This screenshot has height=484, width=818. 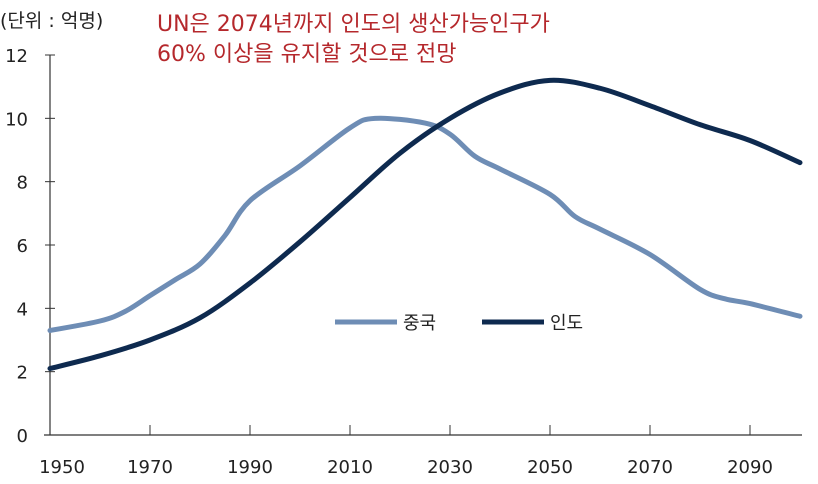 I want to click on x-tick-label: 2010, so click(x=350, y=467).